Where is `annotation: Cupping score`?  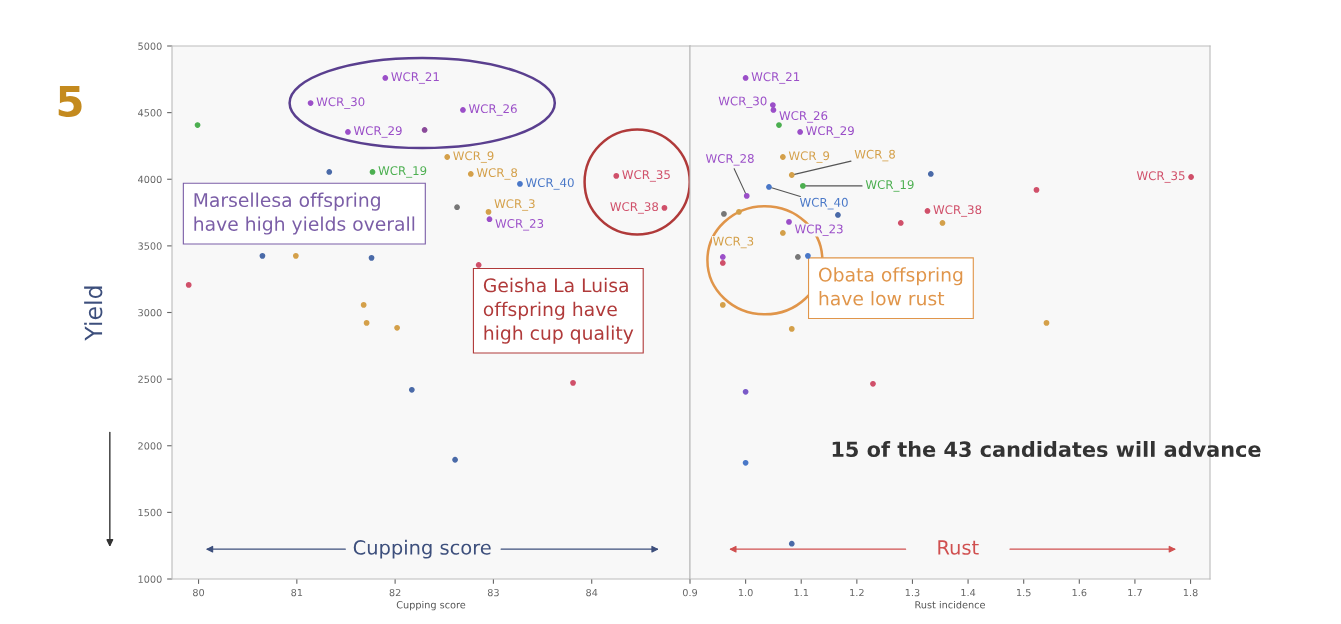 annotation: Cupping score is located at coordinates (422, 549).